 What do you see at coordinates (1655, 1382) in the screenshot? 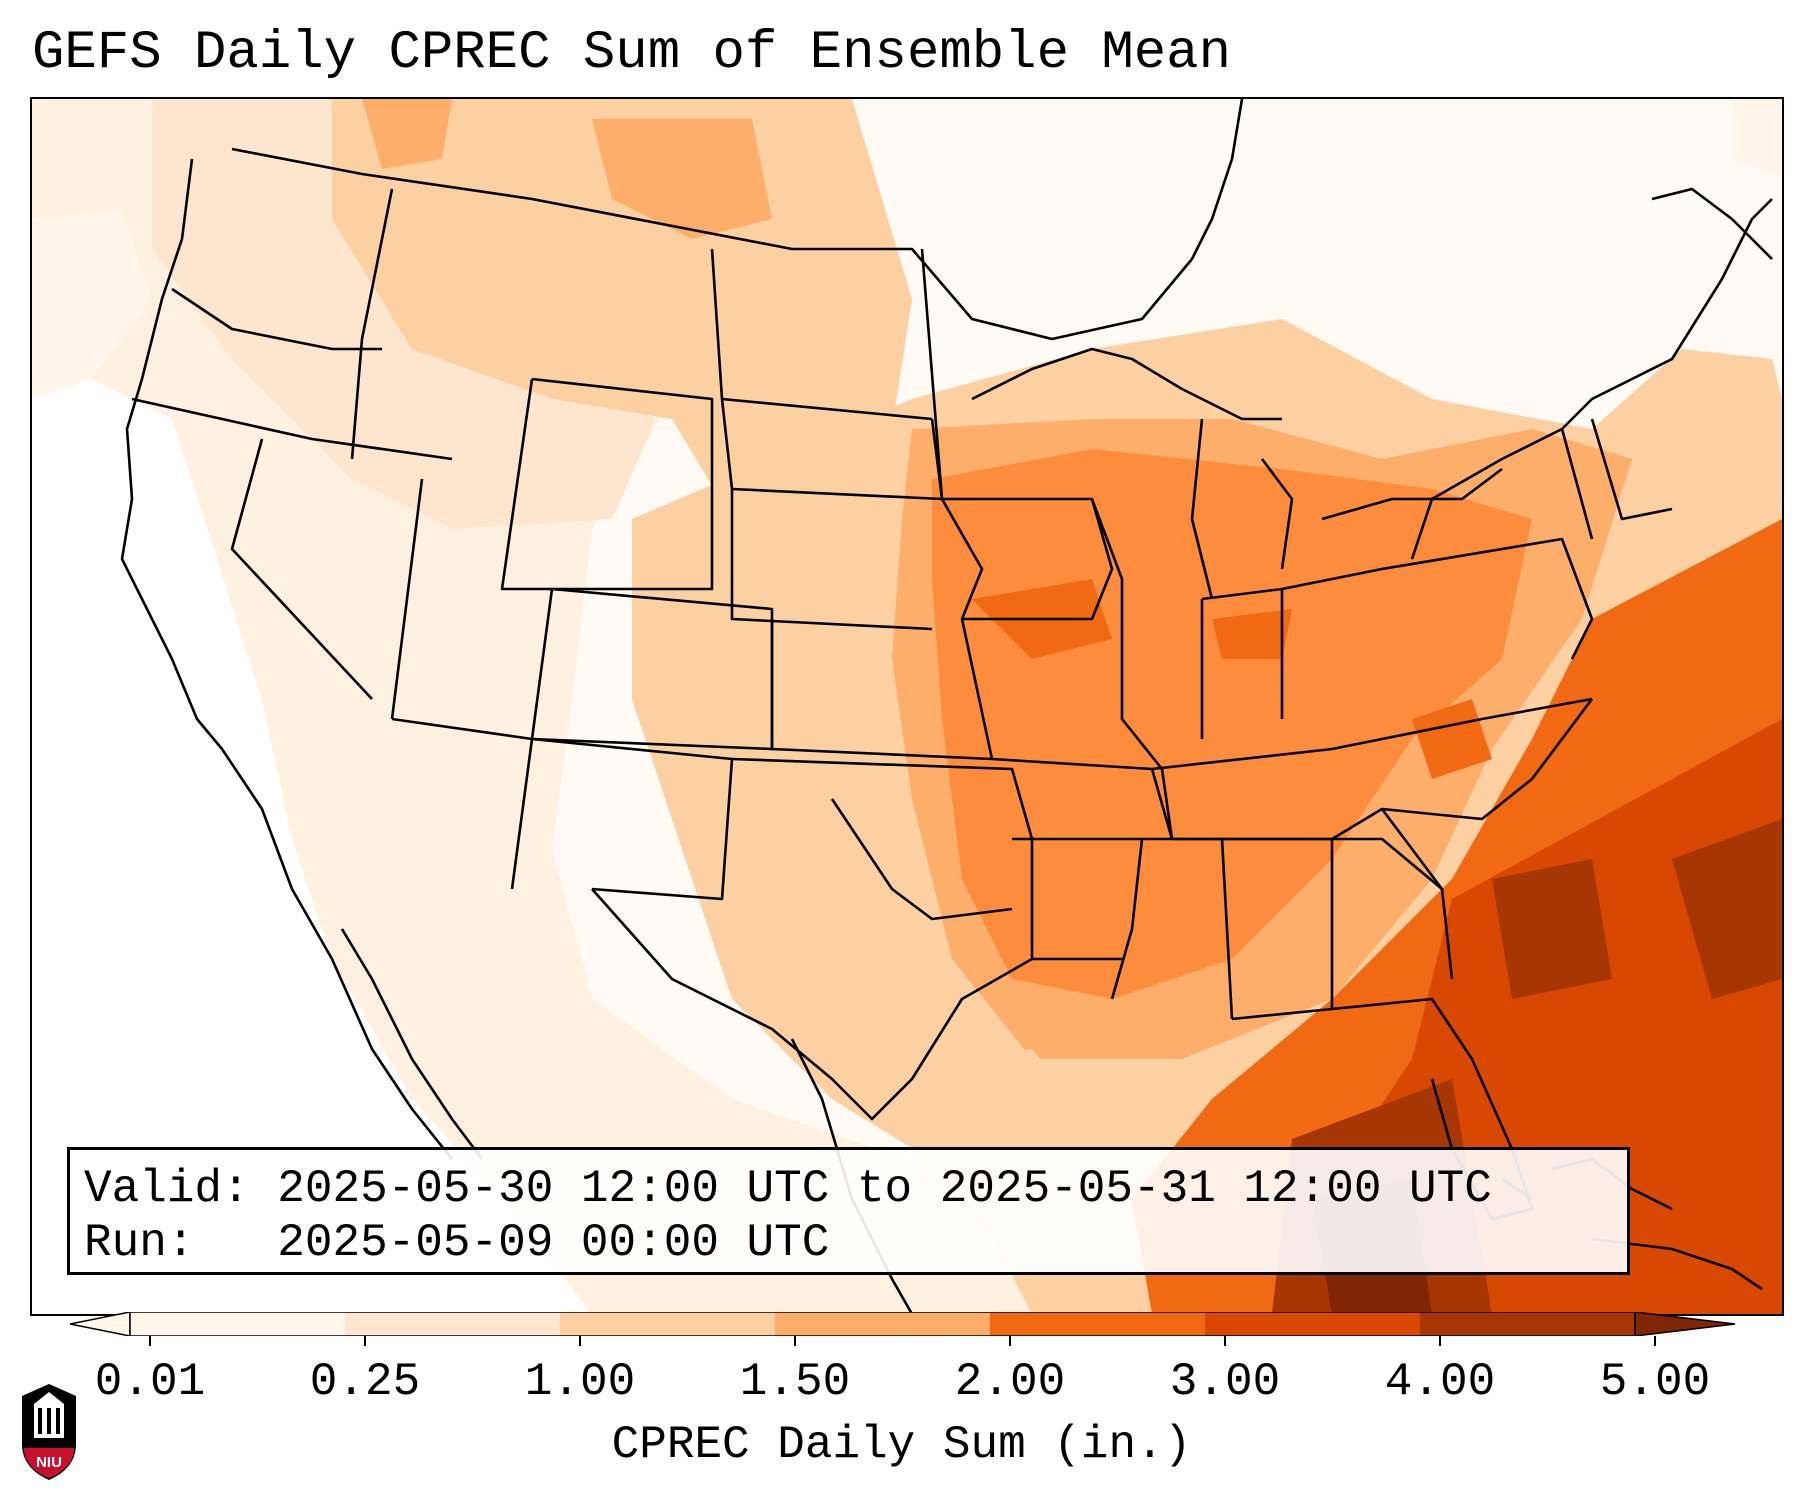
I see `colorbar-tick-label: 5.00` at bounding box center [1655, 1382].